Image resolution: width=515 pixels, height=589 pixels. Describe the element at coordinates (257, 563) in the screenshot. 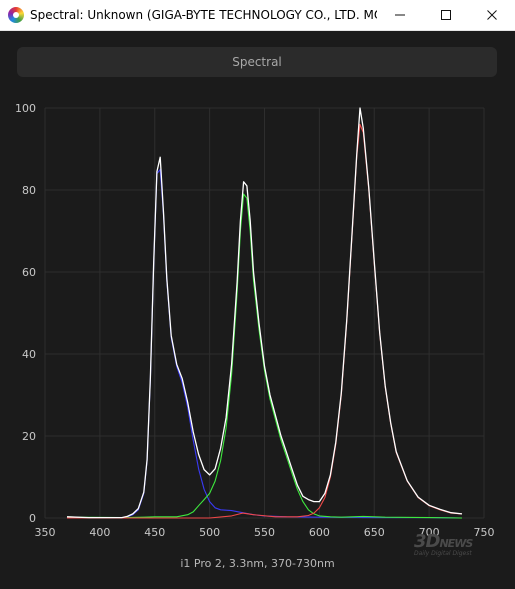

I see `device-info-footer: i1 Pro 2, 3.3nm, 370-730nm` at that location.